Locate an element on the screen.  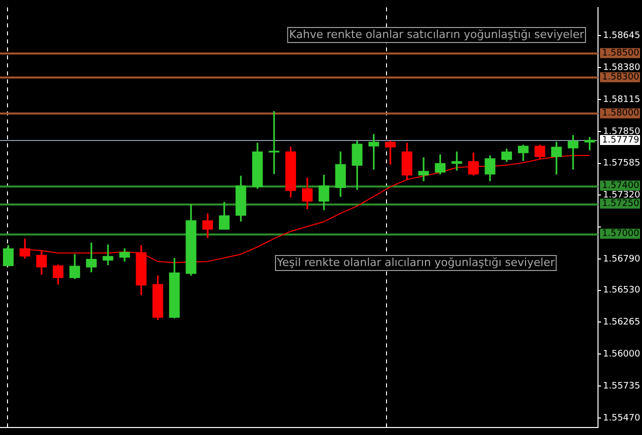
ref-line-label: 1.58000 is located at coordinates (621, 113).